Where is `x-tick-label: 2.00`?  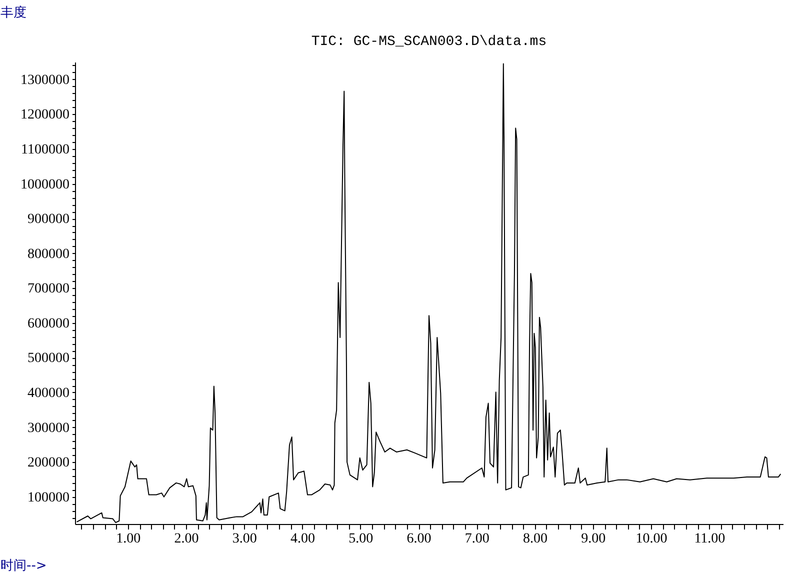
x-tick-label: 2.00 is located at coordinates (186, 539).